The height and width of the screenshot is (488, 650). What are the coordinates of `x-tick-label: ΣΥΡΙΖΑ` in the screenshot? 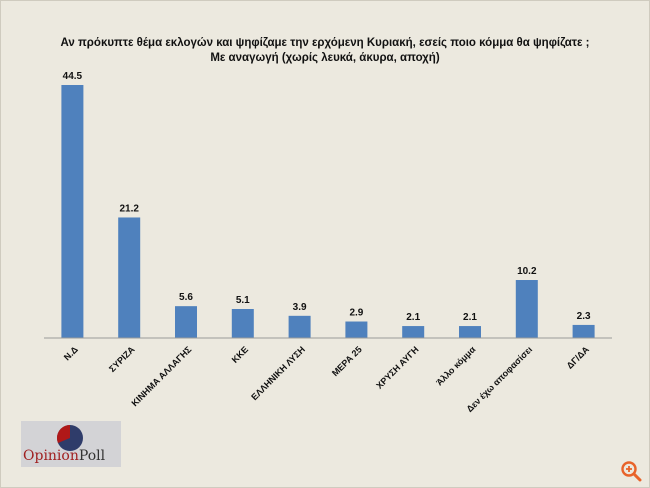 It's located at (122, 359).